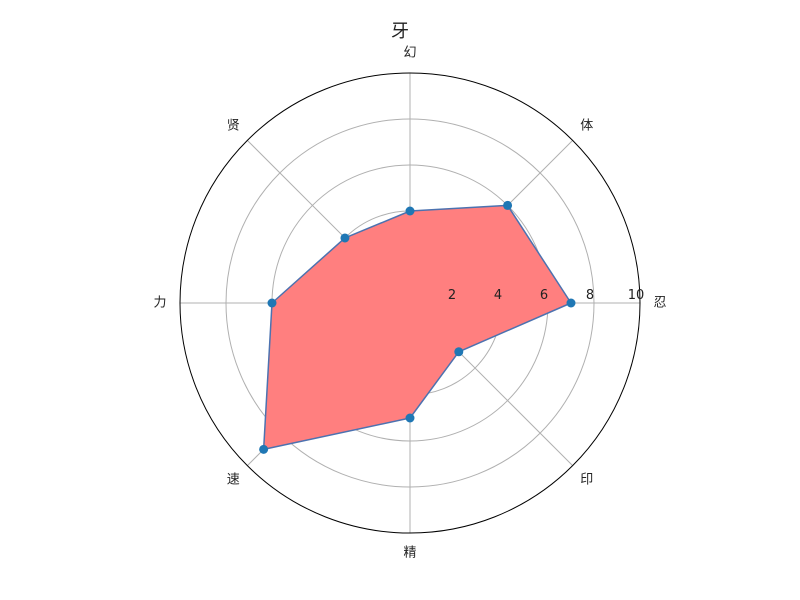 Image resolution: width=800 pixels, height=600 pixels. What do you see at coordinates (636, 295) in the screenshot?
I see `r-tick-label: 10` at bounding box center [636, 295].